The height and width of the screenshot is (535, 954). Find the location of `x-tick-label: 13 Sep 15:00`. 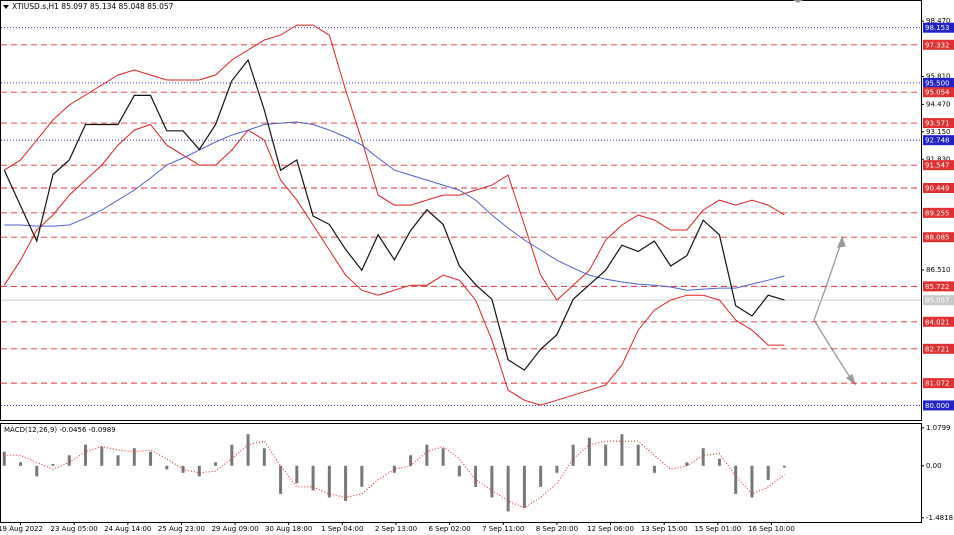

x-tick-label: 13 Sep 15:00 is located at coordinates (664, 529).